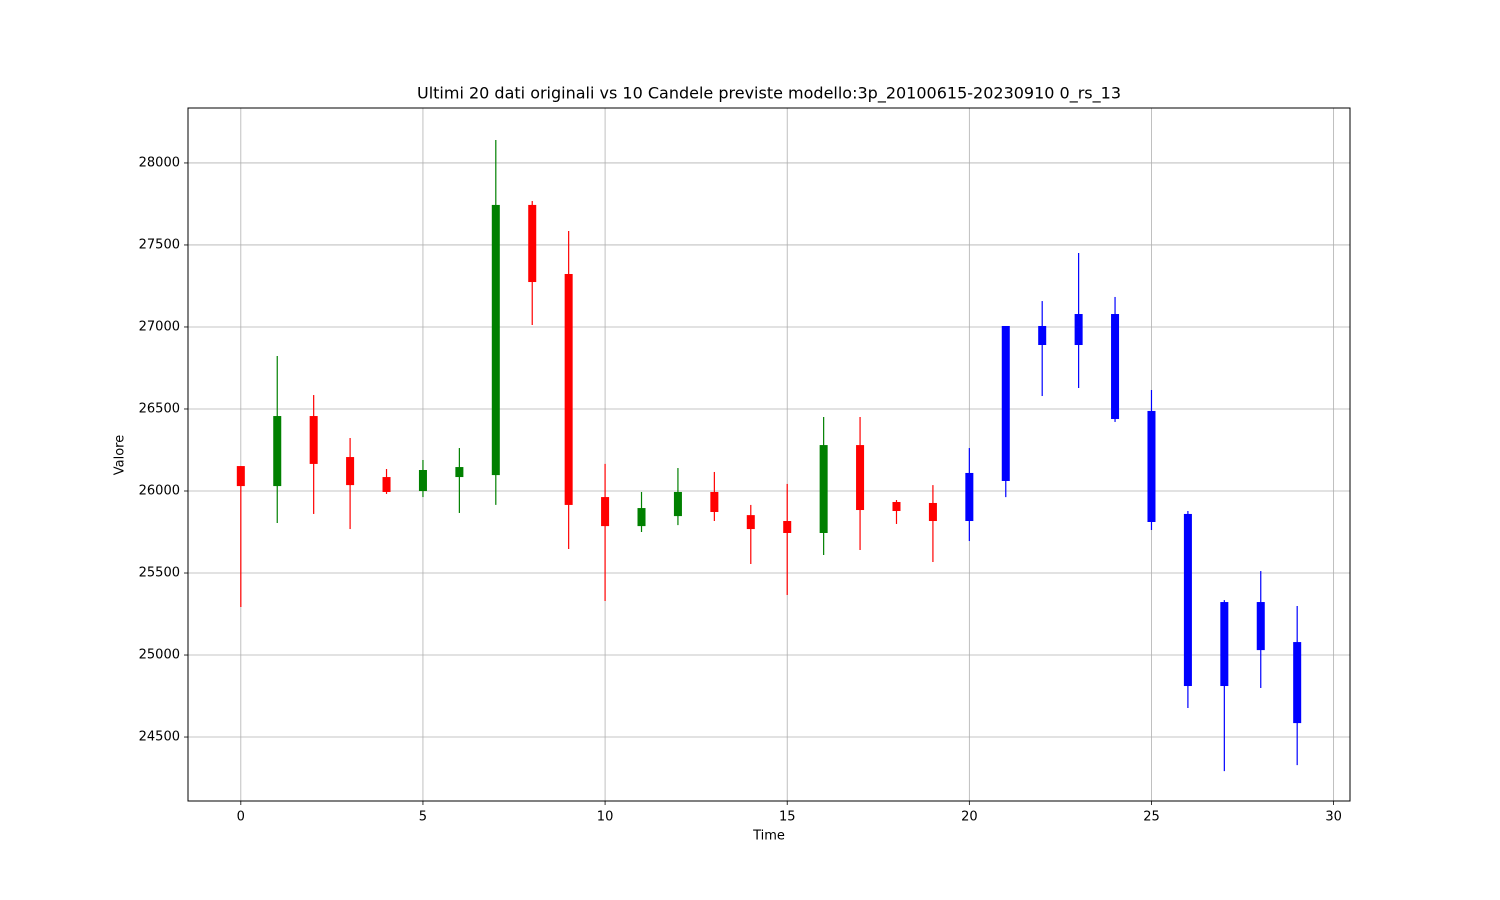  Describe the element at coordinates (159, 655) in the screenshot. I see `y-tick-label: 25000` at that location.